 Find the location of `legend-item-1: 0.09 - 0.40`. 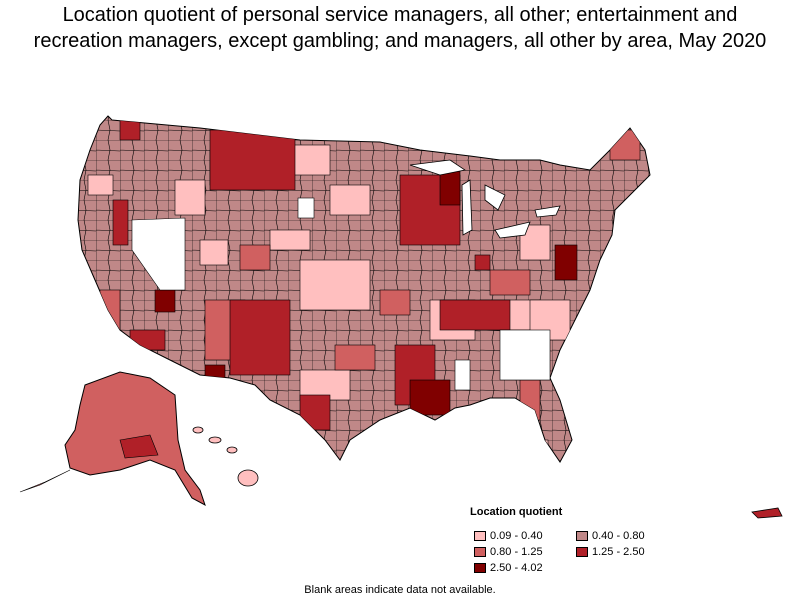

legend-item-1: 0.09 - 0.40 is located at coordinates (508, 536).